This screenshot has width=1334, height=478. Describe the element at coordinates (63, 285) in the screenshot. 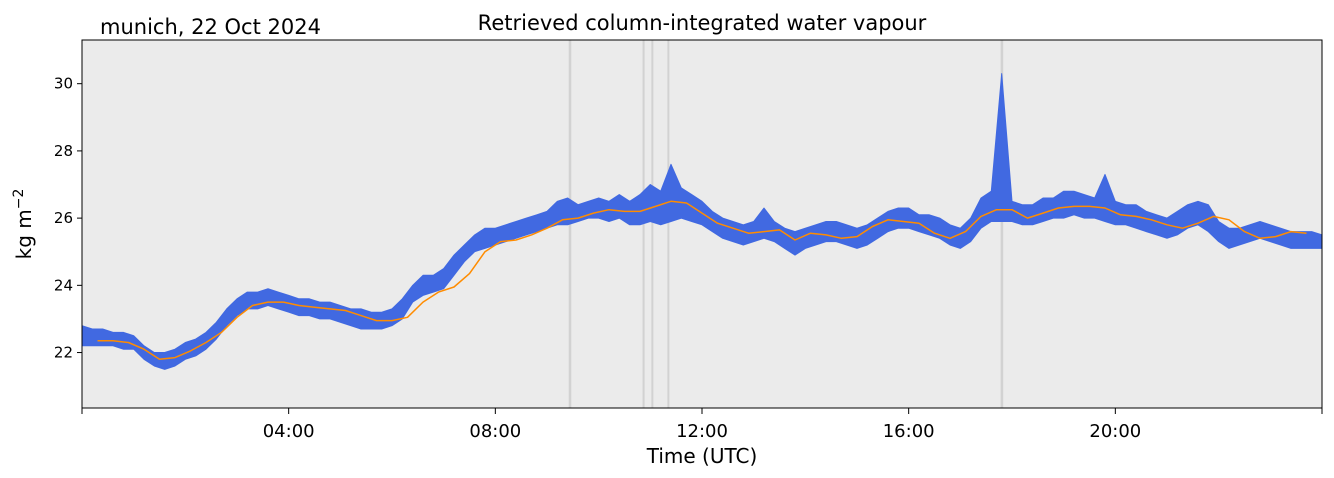

I see `y-tick-label: 24` at that location.